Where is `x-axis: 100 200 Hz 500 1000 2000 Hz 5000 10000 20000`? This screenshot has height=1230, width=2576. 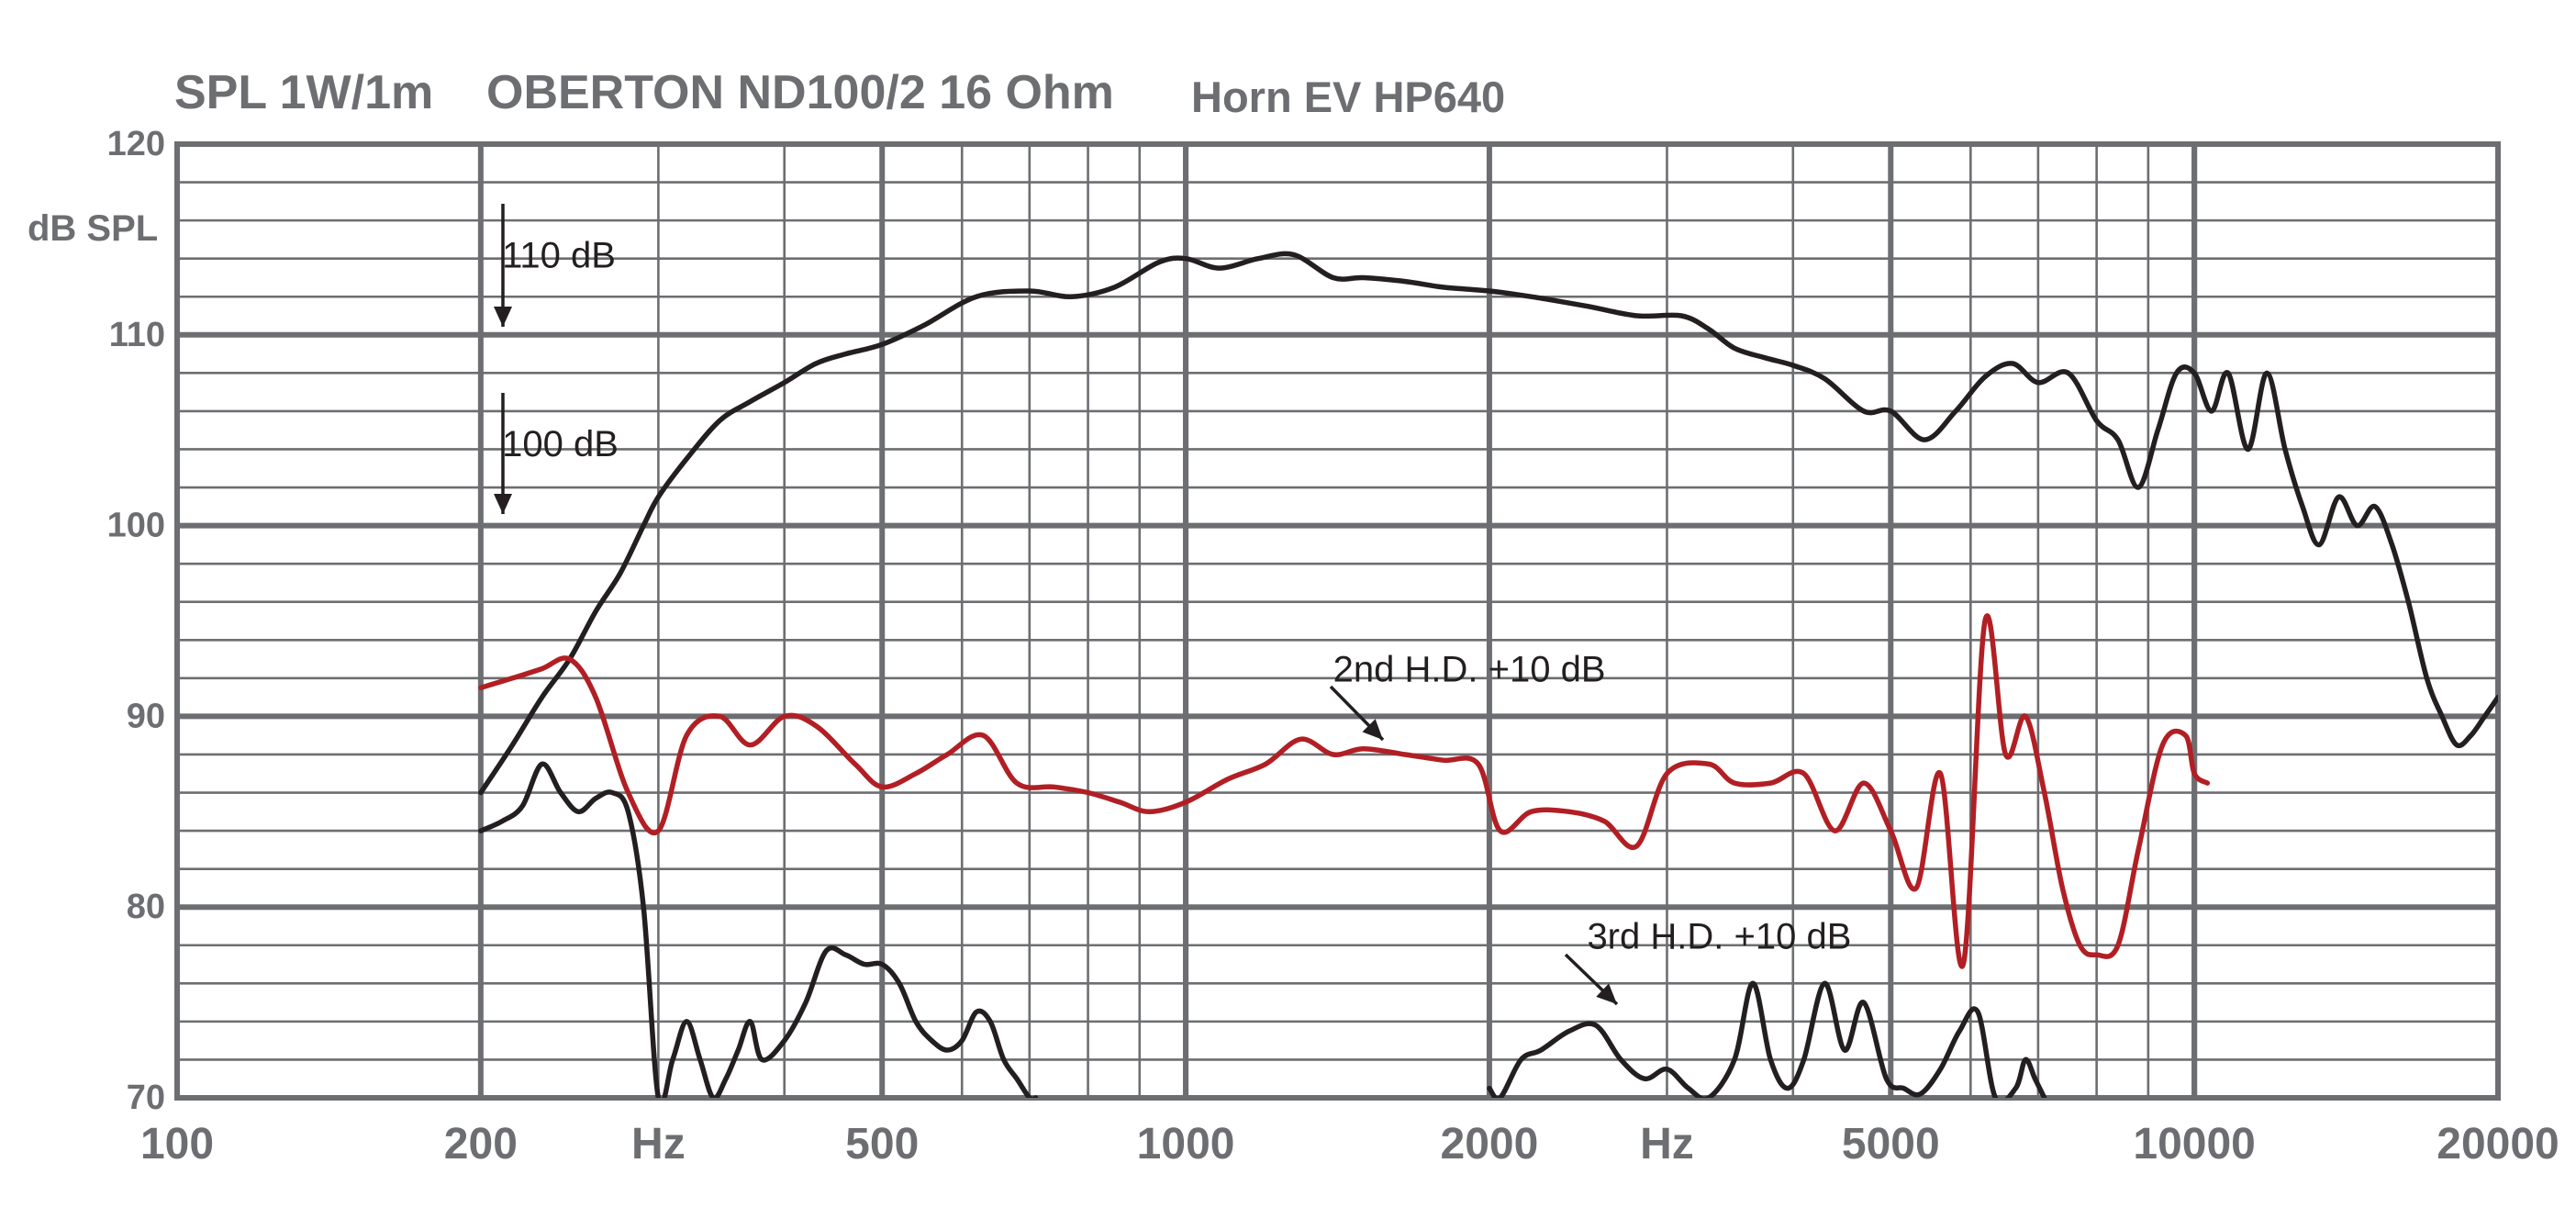 x-axis: 100 200 Hz 500 1000 2000 Hz 5000 10000 20000 is located at coordinates (1349, 1144).